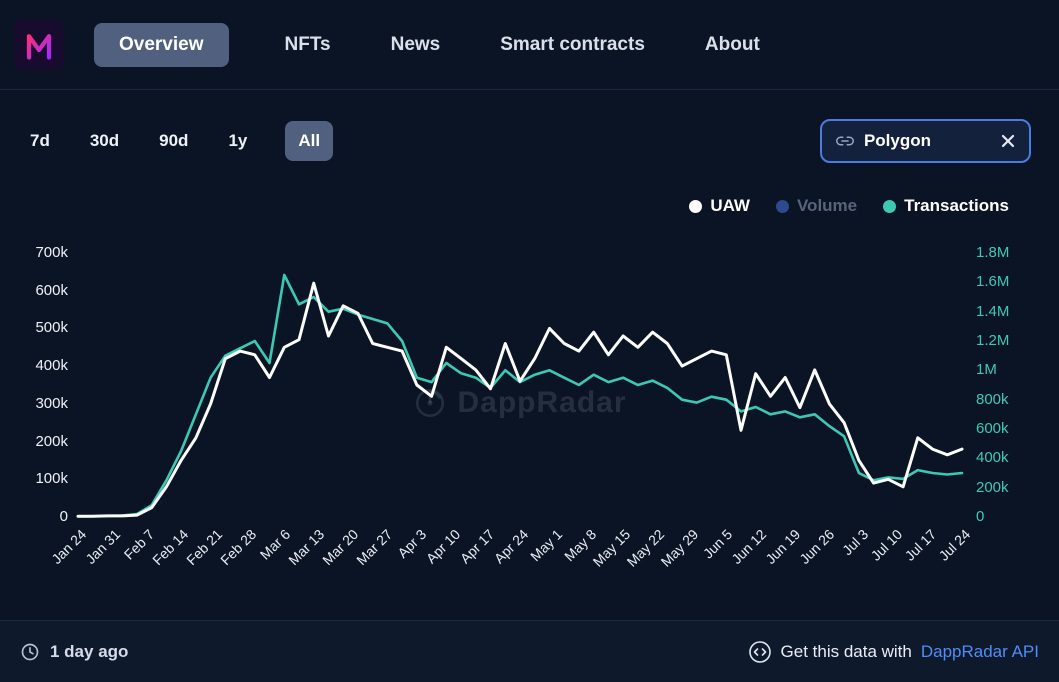 Image resolution: width=1059 pixels, height=682 pixels. What do you see at coordinates (309, 141) in the screenshot?
I see `range-all: All` at bounding box center [309, 141].